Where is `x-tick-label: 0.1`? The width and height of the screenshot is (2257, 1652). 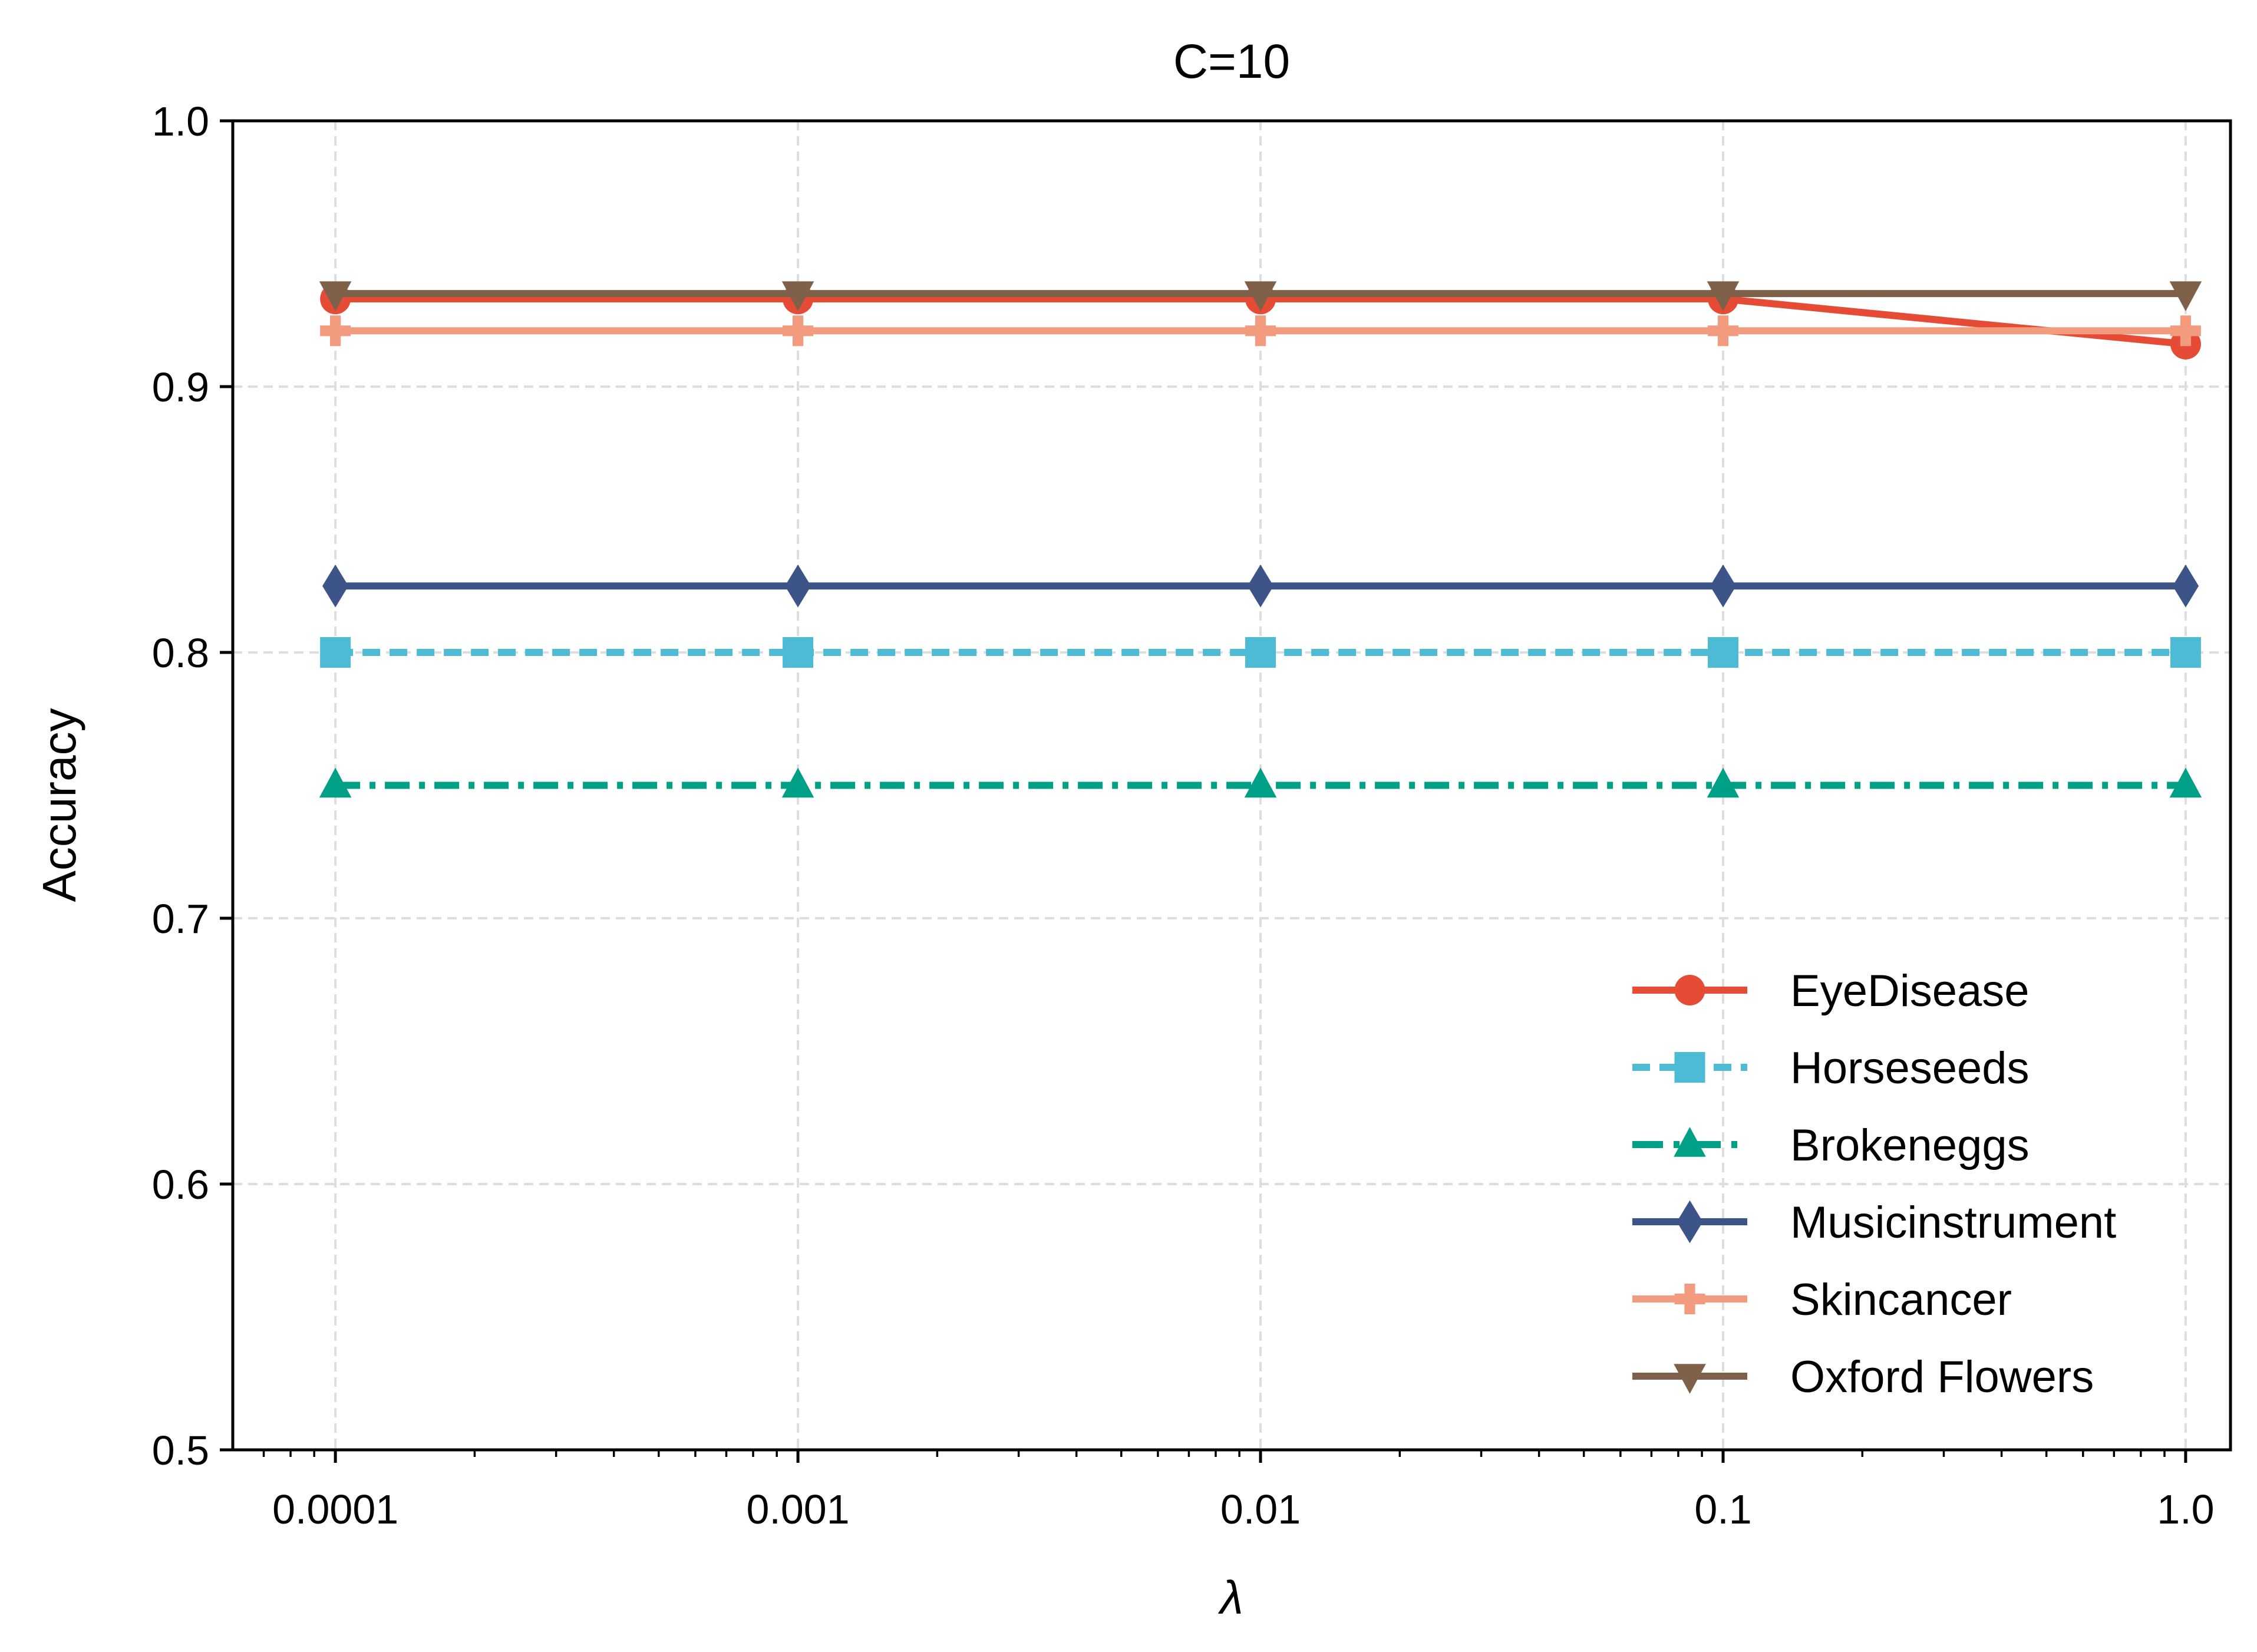 x-tick-label: 0.1 is located at coordinates (1723, 1509).